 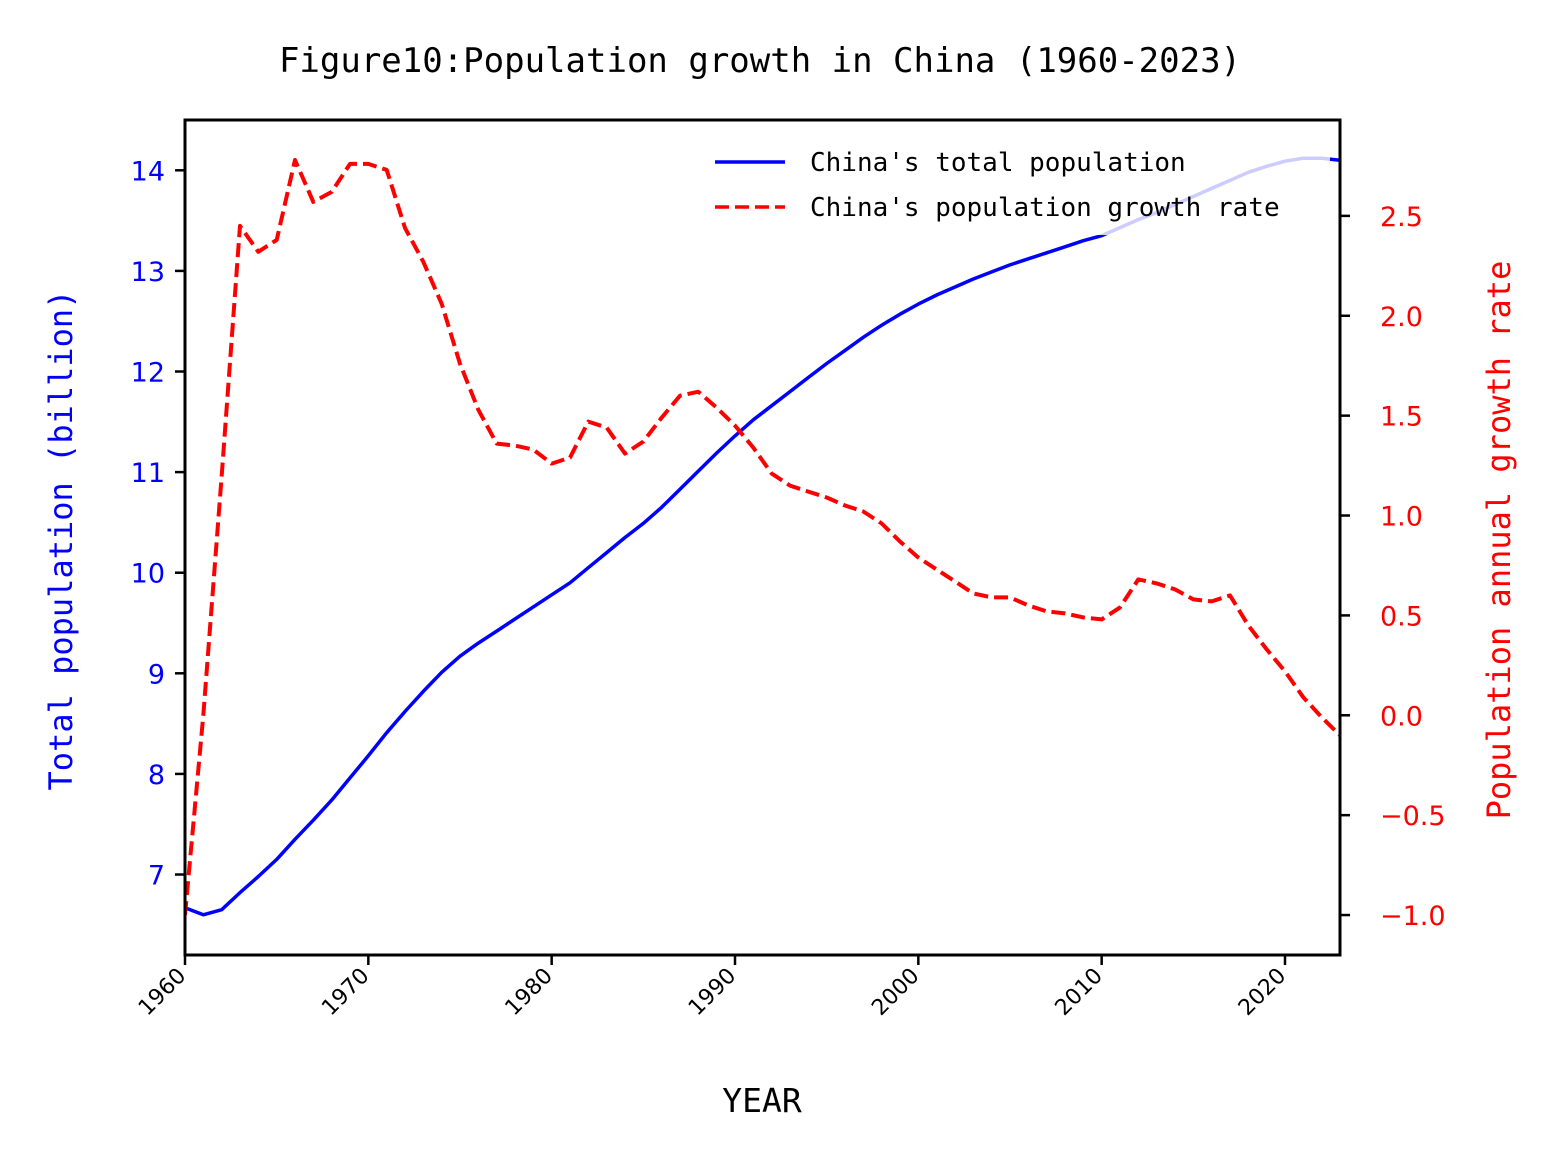 What do you see at coordinates (1401, 317) in the screenshot?
I see `y-right-tick-label: 2.0` at bounding box center [1401, 317].